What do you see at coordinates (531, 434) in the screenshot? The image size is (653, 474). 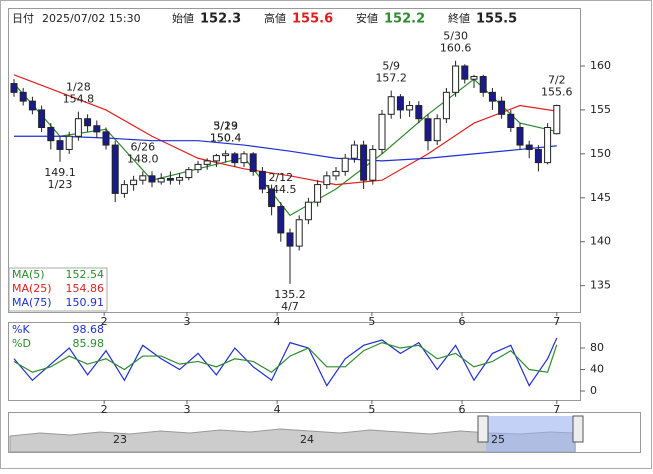 I see `navigator-window` at bounding box center [531, 434].